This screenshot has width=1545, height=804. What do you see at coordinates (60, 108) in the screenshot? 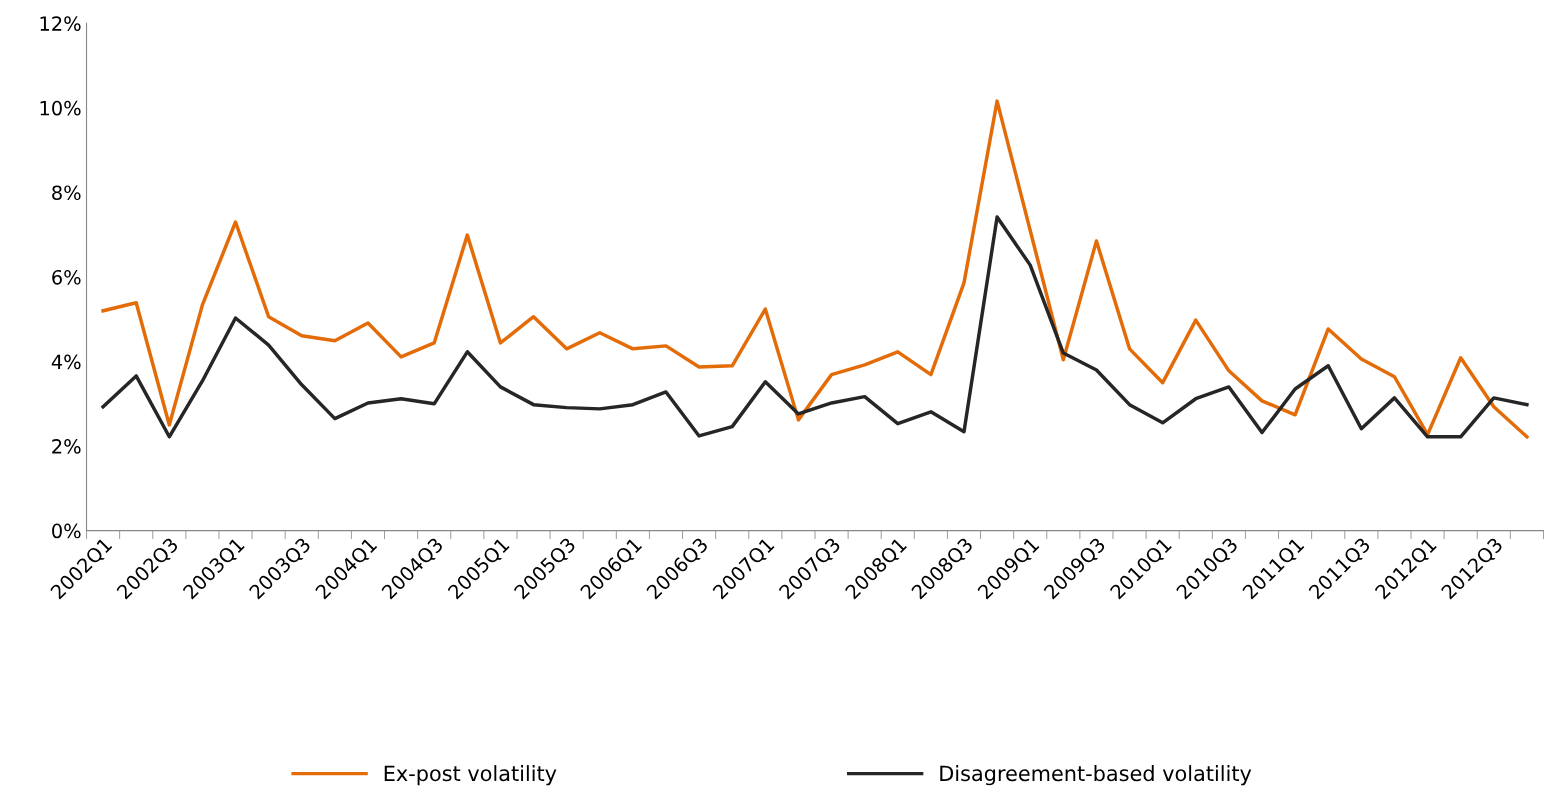
I see `y-tick-label: 10%` at bounding box center [60, 108].